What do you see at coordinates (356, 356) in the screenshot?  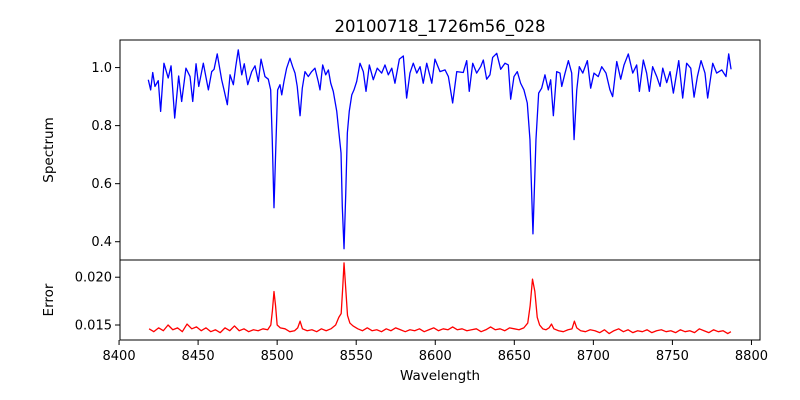 I see `x-tick-label: 8550` at bounding box center [356, 356].